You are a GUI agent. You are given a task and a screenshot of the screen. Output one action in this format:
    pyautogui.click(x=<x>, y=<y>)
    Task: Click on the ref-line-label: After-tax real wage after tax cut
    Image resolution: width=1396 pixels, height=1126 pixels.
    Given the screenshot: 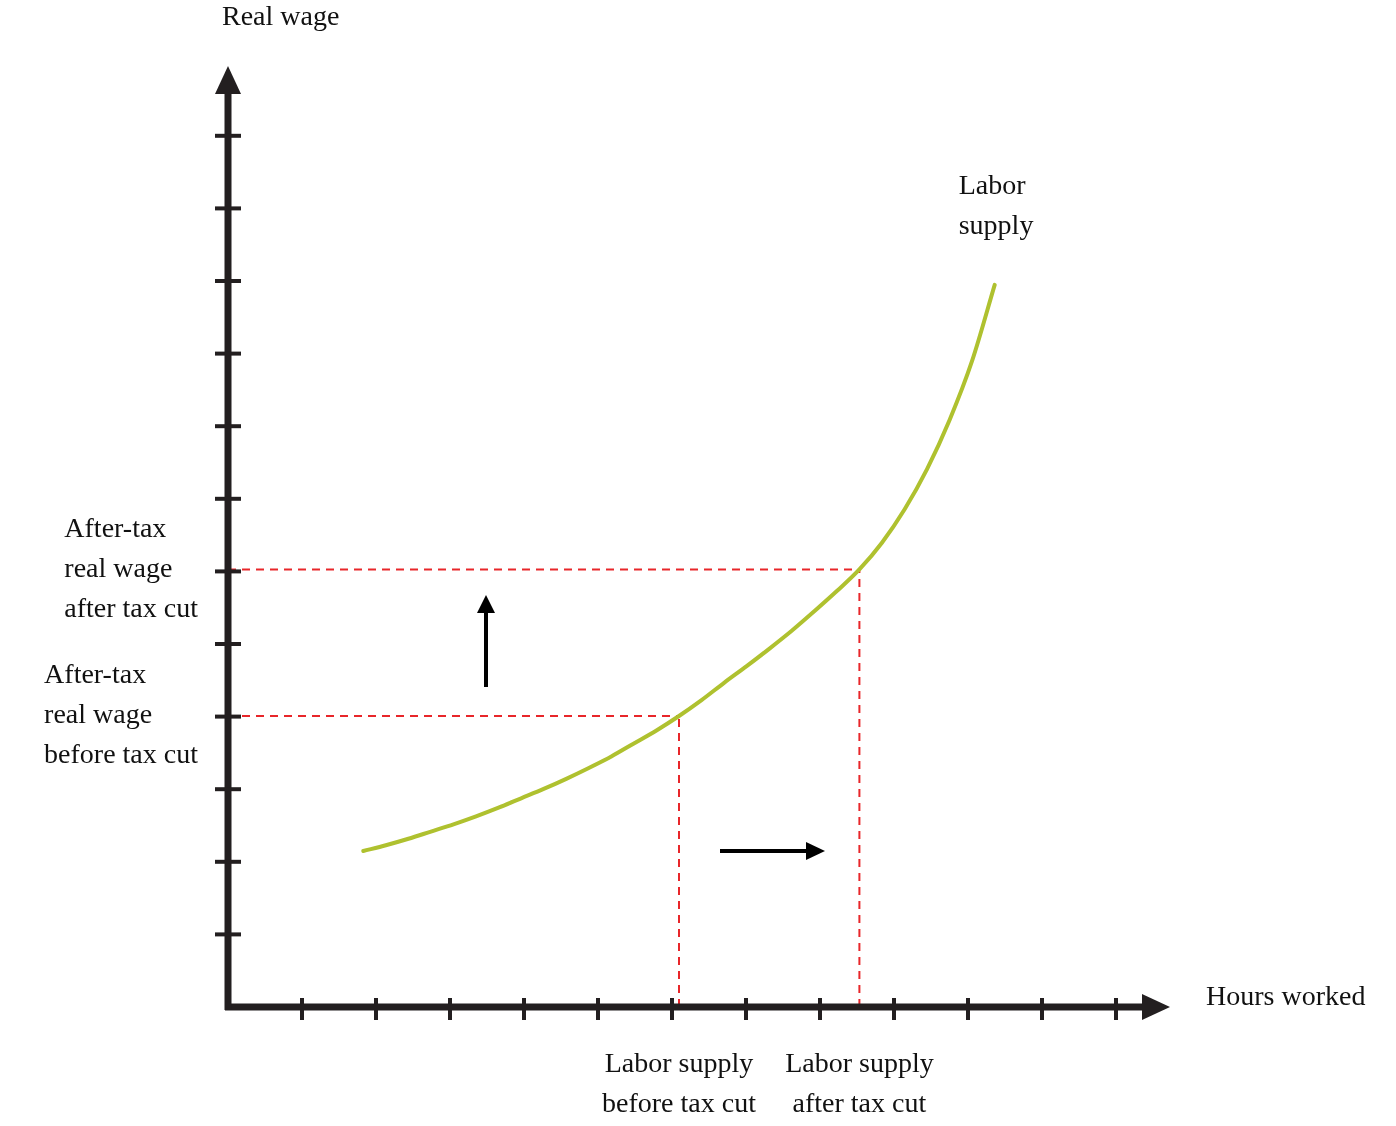 What is the action you would take?
    pyautogui.click(x=131, y=567)
    